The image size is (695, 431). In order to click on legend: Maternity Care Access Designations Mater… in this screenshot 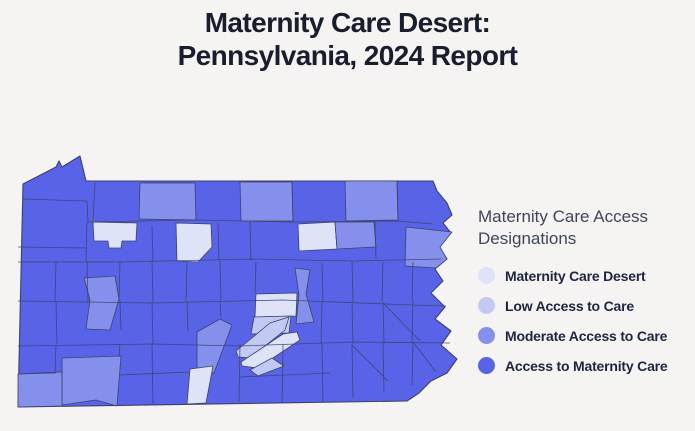, I will do `click(584, 296)`.